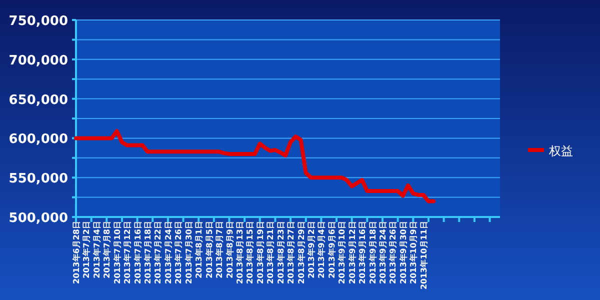 Image resolution: width=600 pixels, height=300 pixels. Describe the element at coordinates (76, 252) in the screenshot. I see `x-tick-label: 2013年6月28日` at that location.